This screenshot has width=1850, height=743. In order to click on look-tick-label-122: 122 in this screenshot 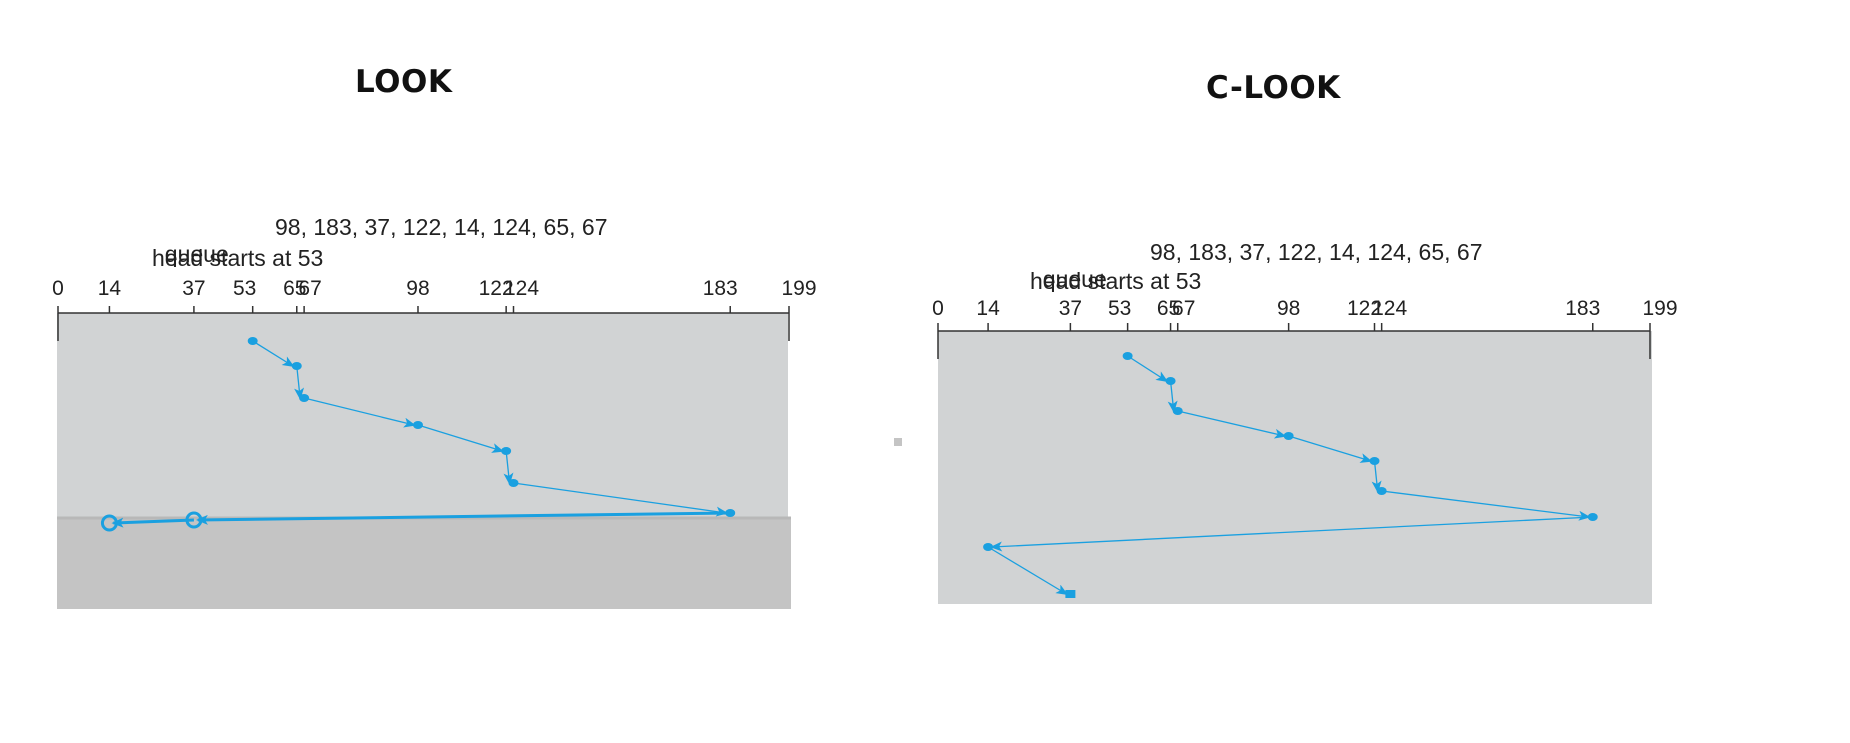, I will do `click(496, 288)`.